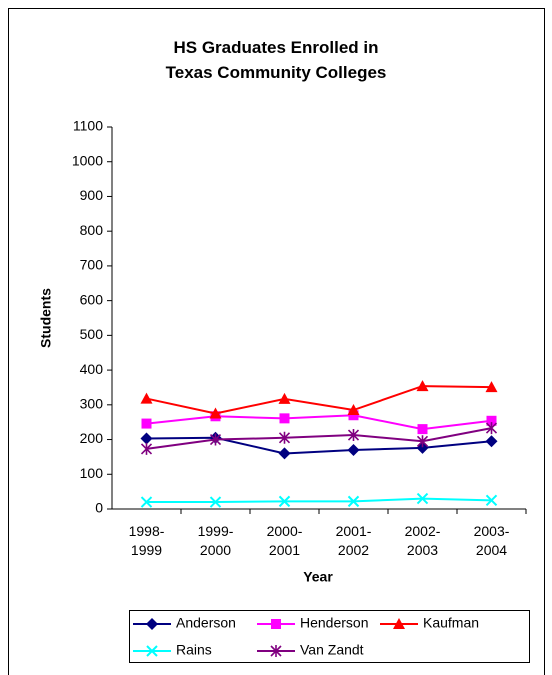  I want to click on y-tick-label: 1000, so click(87, 160).